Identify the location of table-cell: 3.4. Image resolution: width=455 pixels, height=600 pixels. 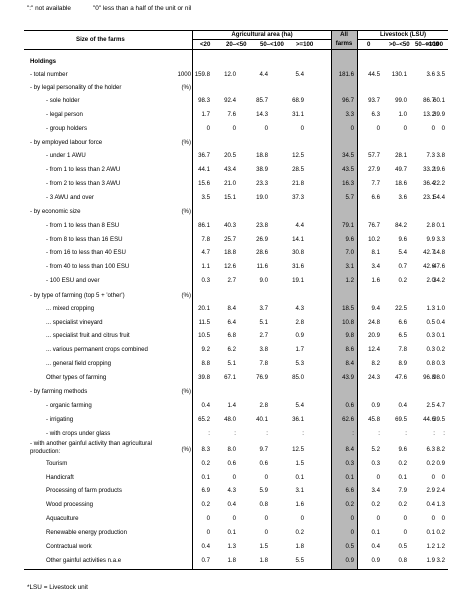
(375, 266).